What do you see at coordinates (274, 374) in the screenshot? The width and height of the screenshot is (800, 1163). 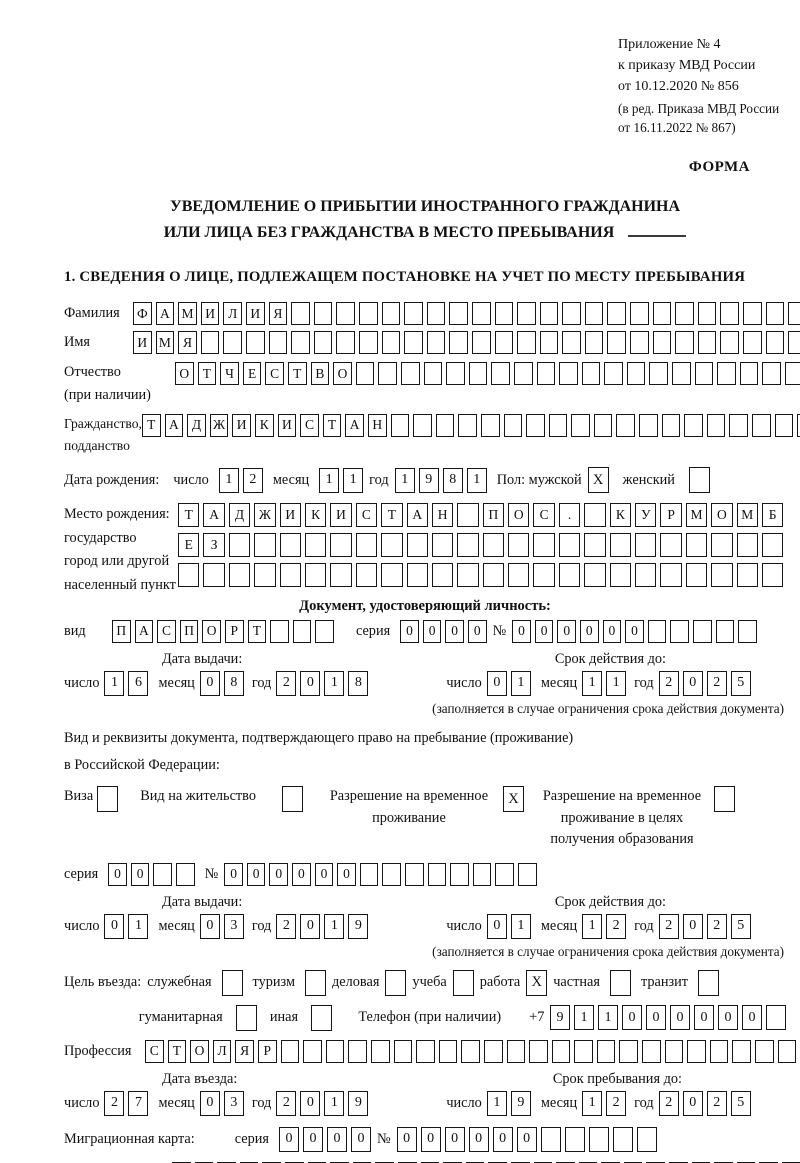 I see `char-cell: С` at bounding box center [274, 374].